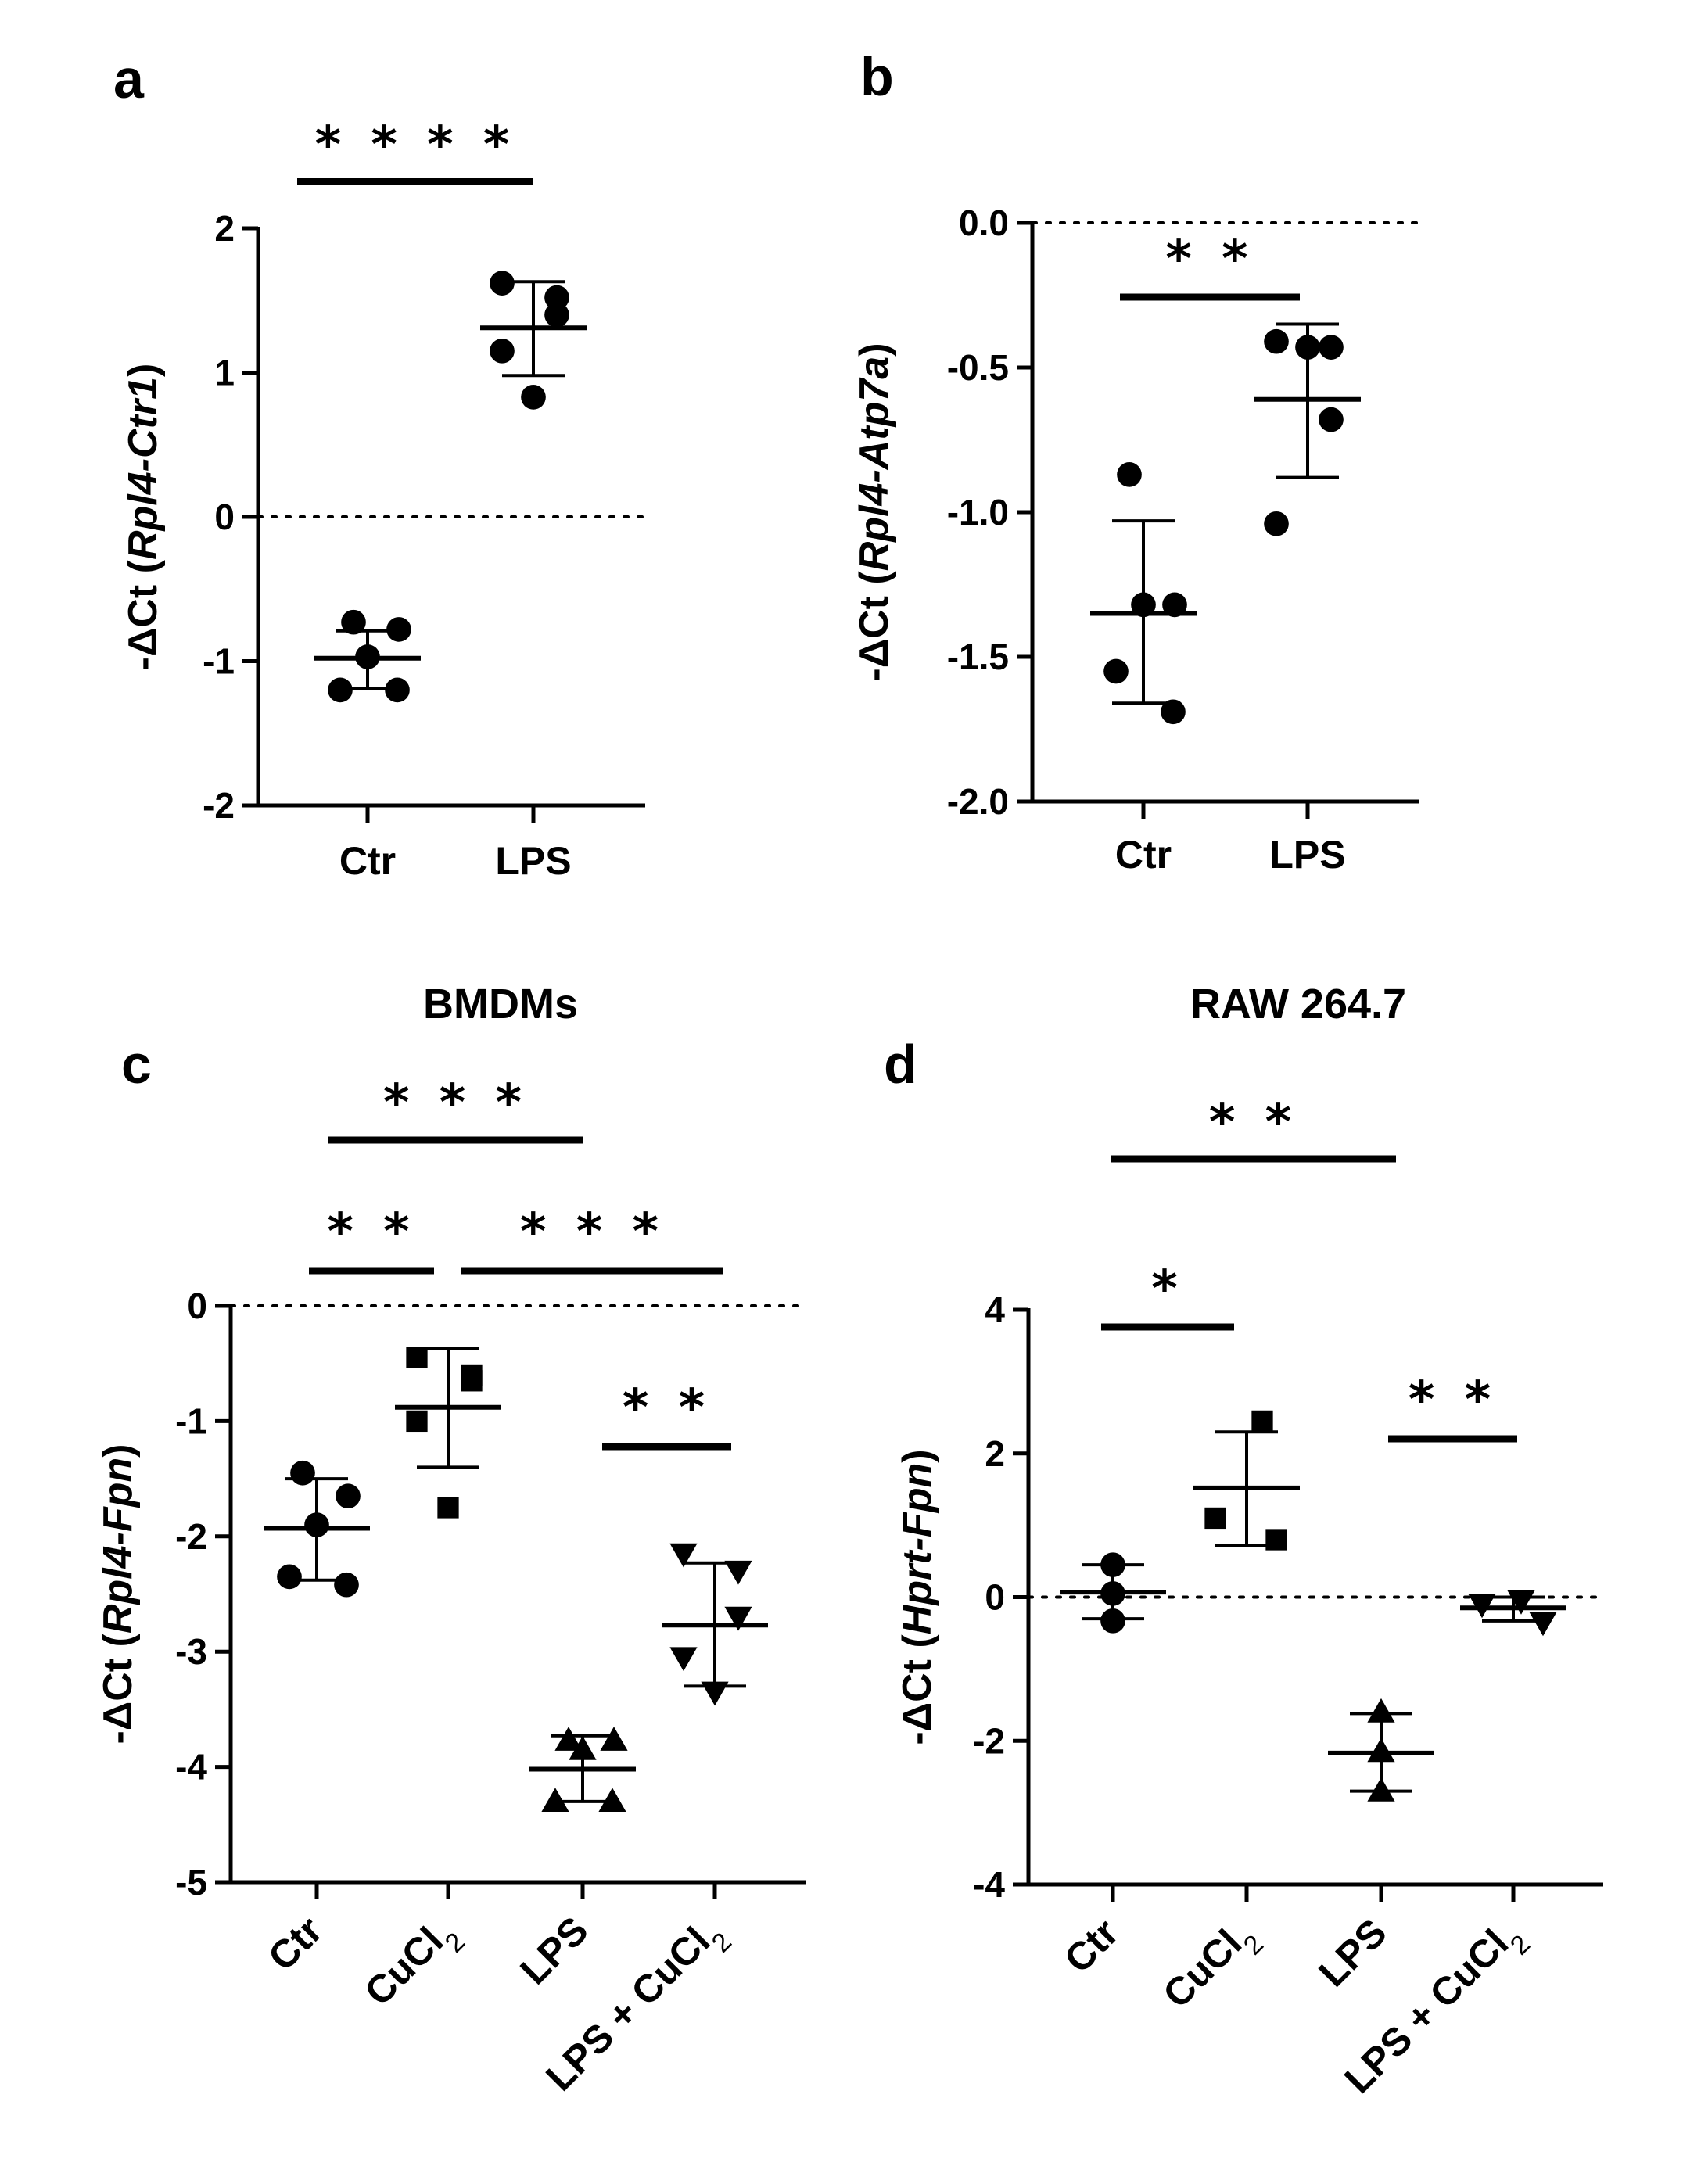 The image size is (1701, 2184). Describe the element at coordinates (225, 373) in the screenshot. I see `y-tick-label: 1` at that location.